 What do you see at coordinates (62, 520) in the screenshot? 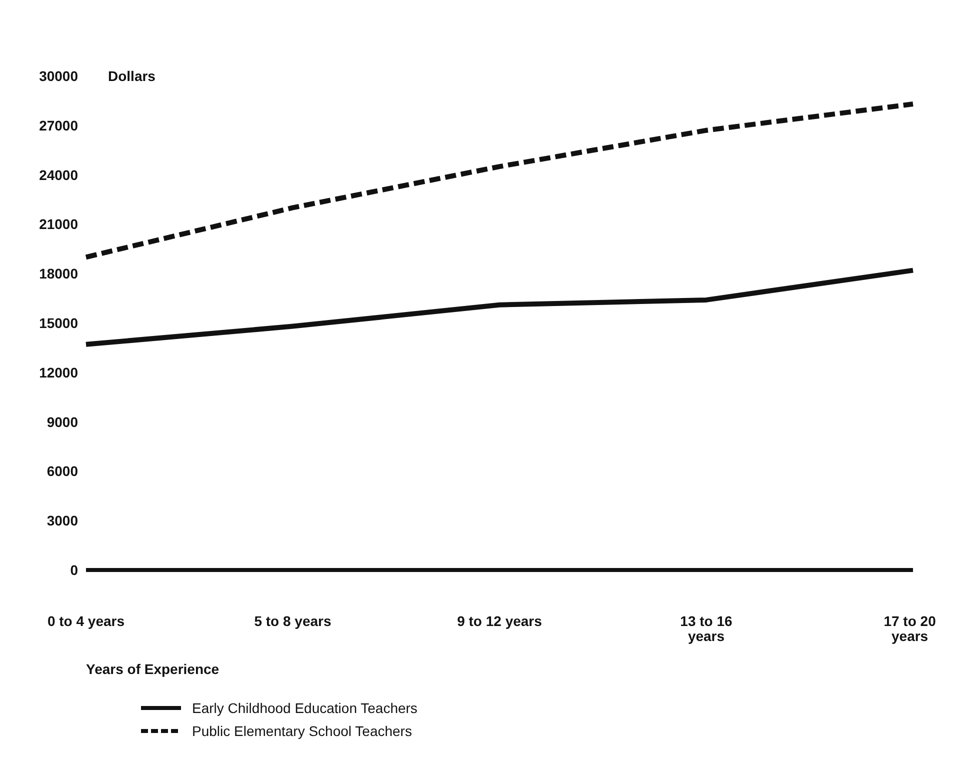
I see `y-tick-label: 3000` at bounding box center [62, 520].